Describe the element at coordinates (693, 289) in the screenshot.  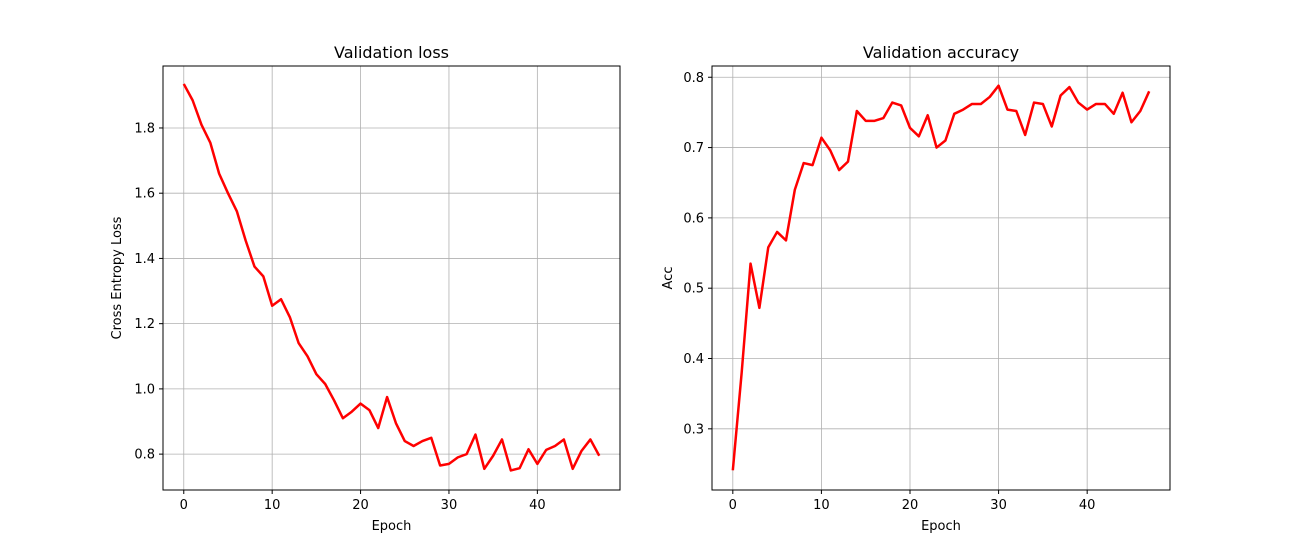
I see `y-tick-label: 0.5` at that location.